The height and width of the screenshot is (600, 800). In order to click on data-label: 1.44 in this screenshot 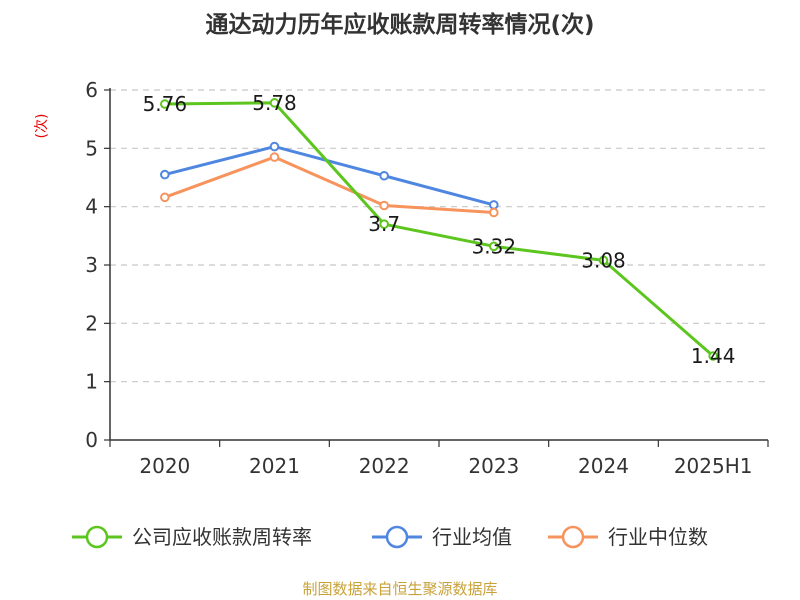, I will do `click(713, 356)`.